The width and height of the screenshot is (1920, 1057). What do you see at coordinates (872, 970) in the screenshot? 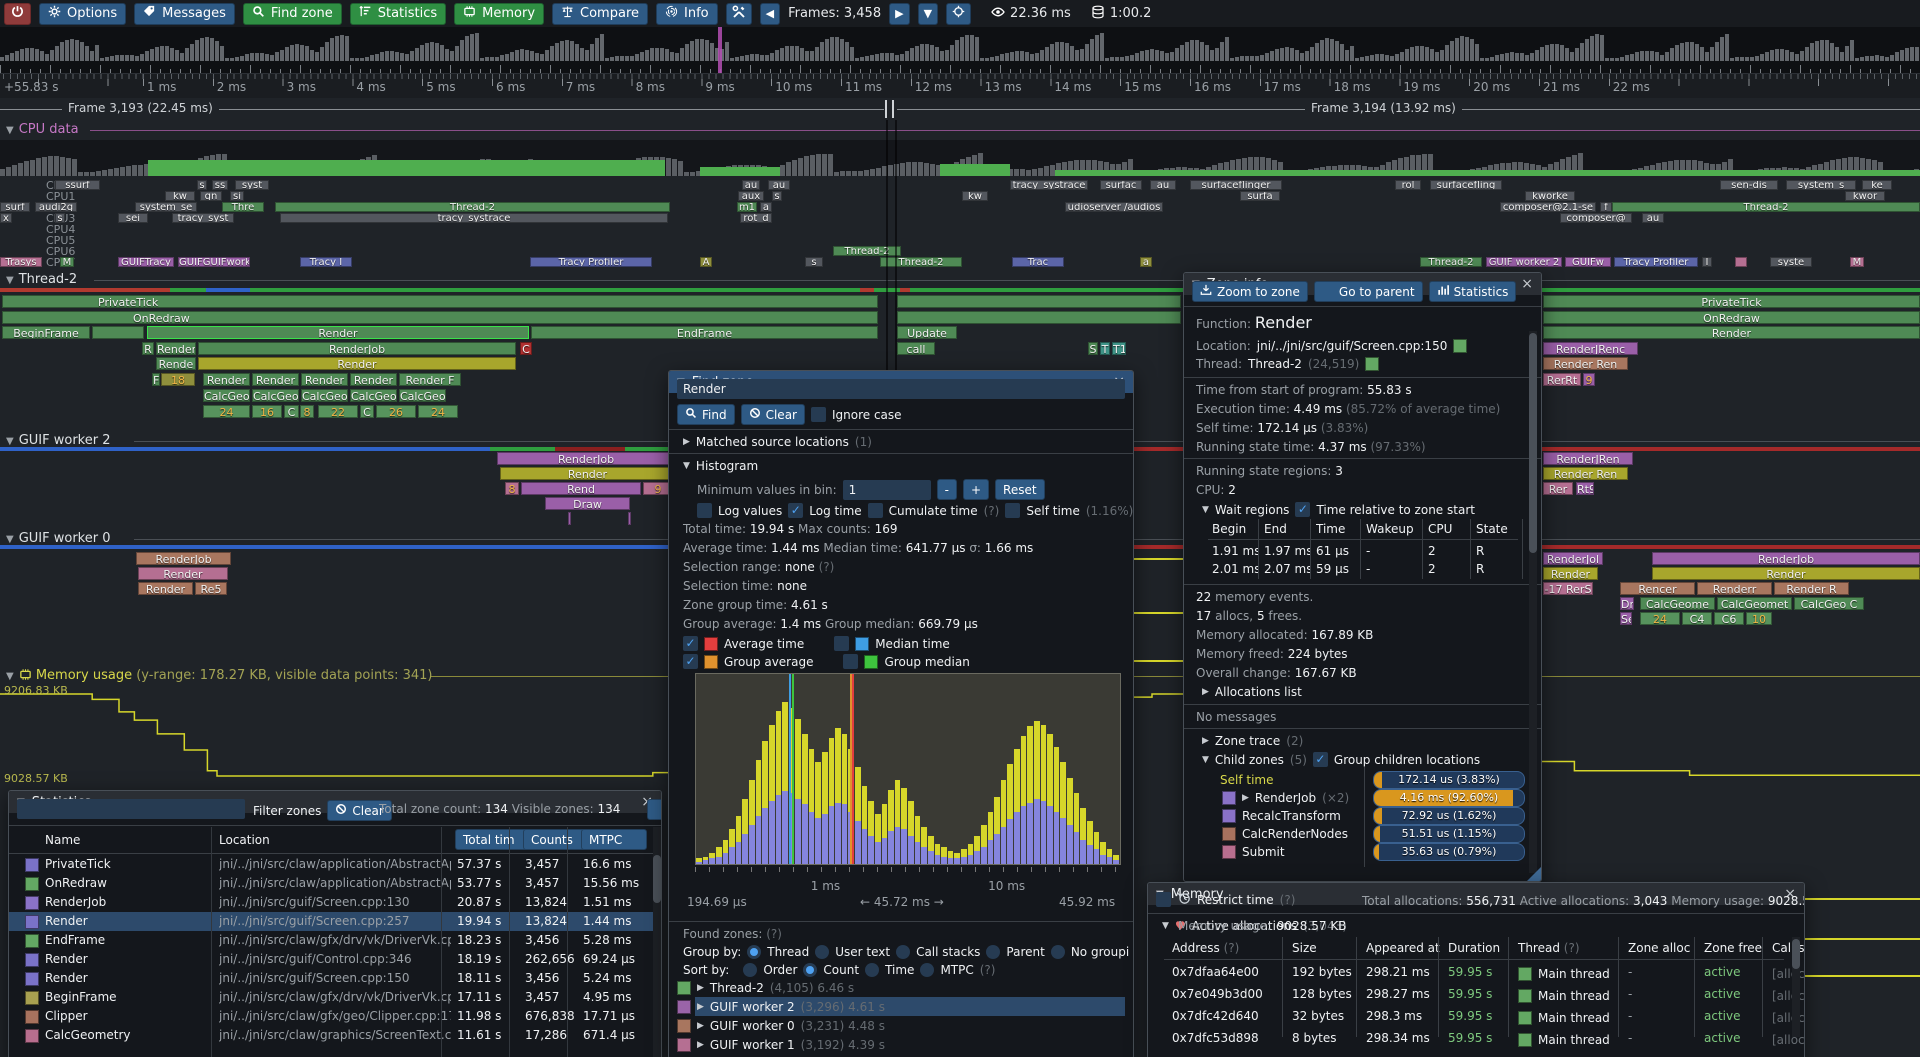
I see `radio-sort-time` at bounding box center [872, 970].